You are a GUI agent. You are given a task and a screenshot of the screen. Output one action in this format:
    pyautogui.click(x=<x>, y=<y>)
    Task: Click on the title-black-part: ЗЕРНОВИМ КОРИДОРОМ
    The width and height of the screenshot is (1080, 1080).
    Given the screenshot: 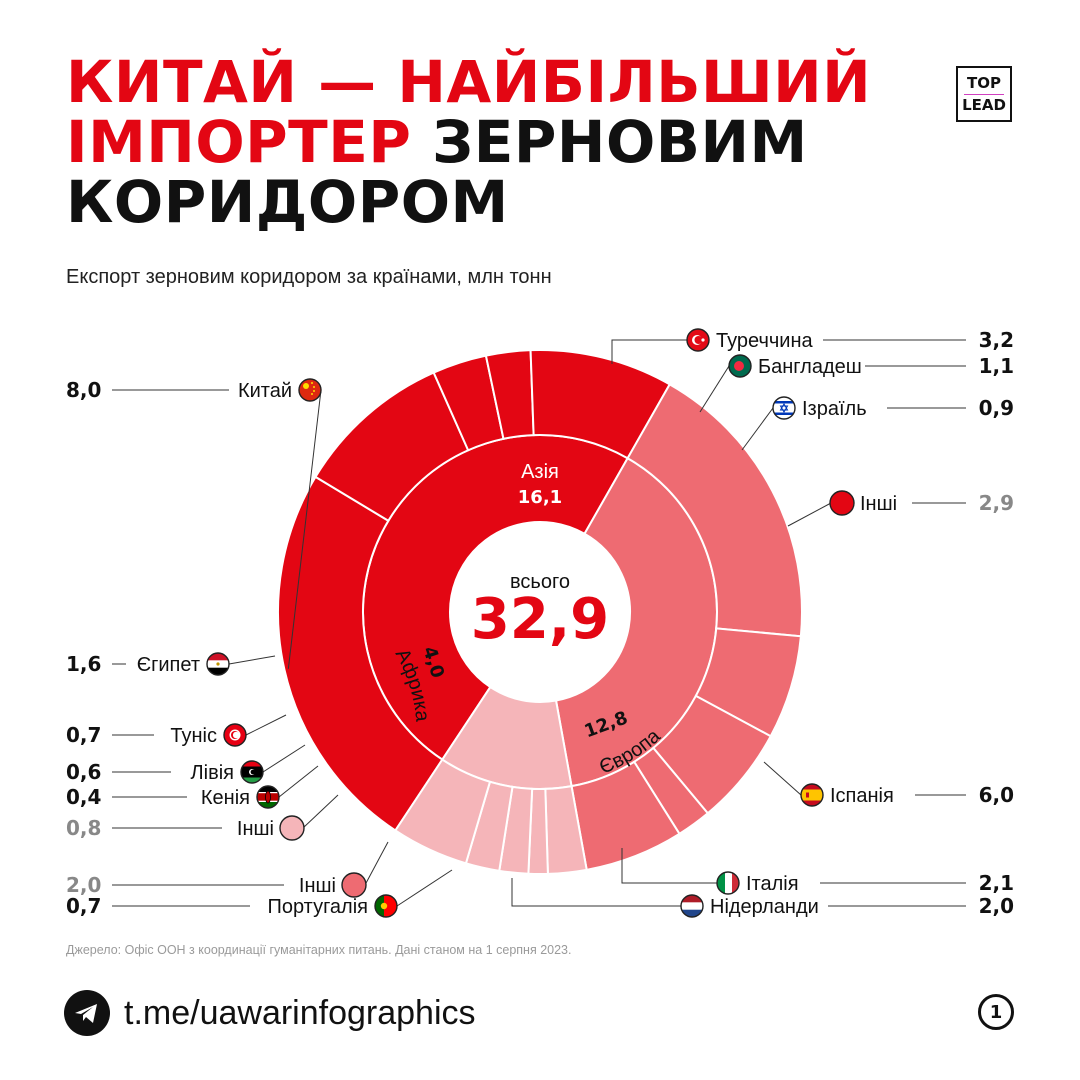 What is the action you would take?
    pyautogui.click(x=437, y=172)
    